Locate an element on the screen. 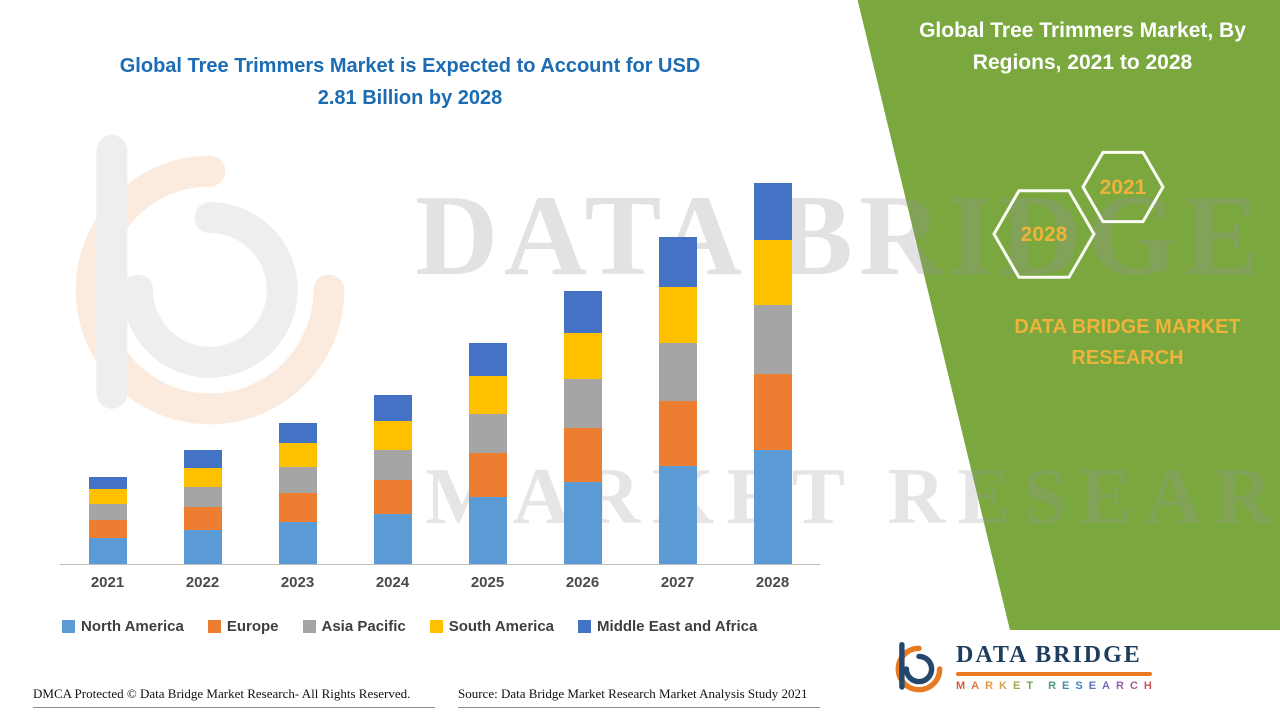 The height and width of the screenshot is (720, 1280). stacked-bar-2024 is located at coordinates (392, 479).